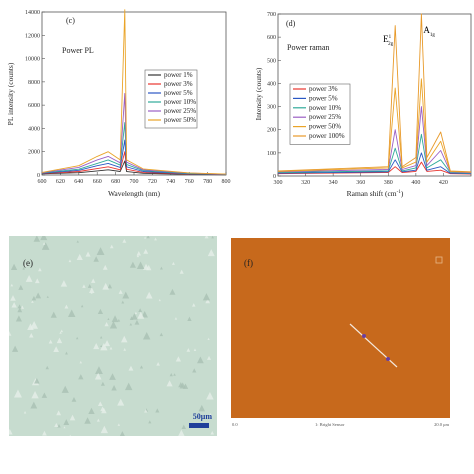 Image resolution: width=474 pixels, height=474 pixels. What do you see at coordinates (291, 23) in the screenshot?
I see `raman-panel-label: (d)` at bounding box center [291, 23].